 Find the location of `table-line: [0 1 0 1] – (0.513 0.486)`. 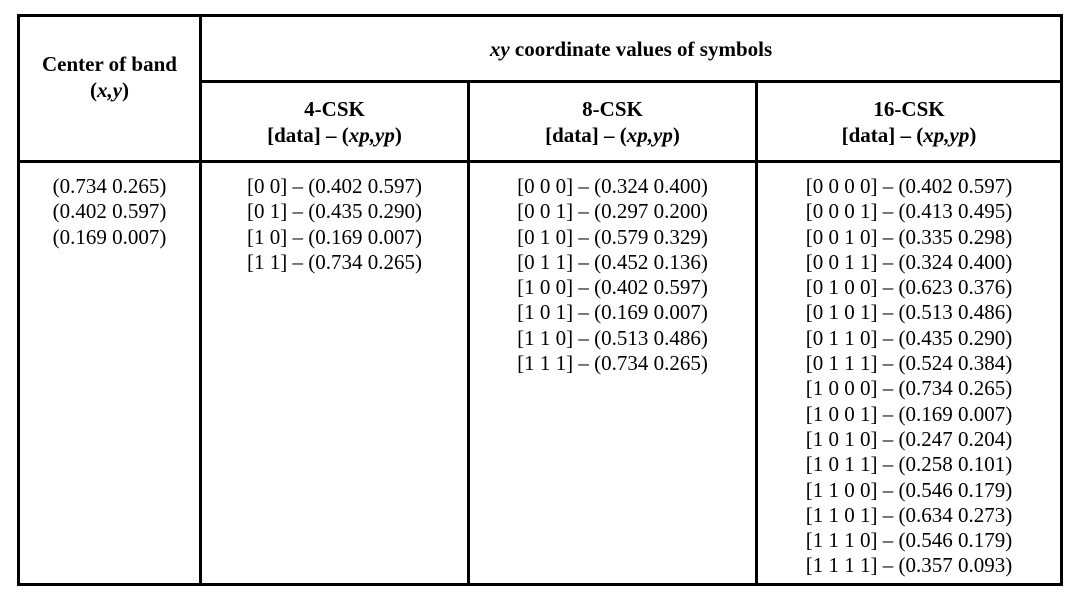

table-line: [0 1 0 1] – (0.513 0.486) is located at coordinates (909, 312).